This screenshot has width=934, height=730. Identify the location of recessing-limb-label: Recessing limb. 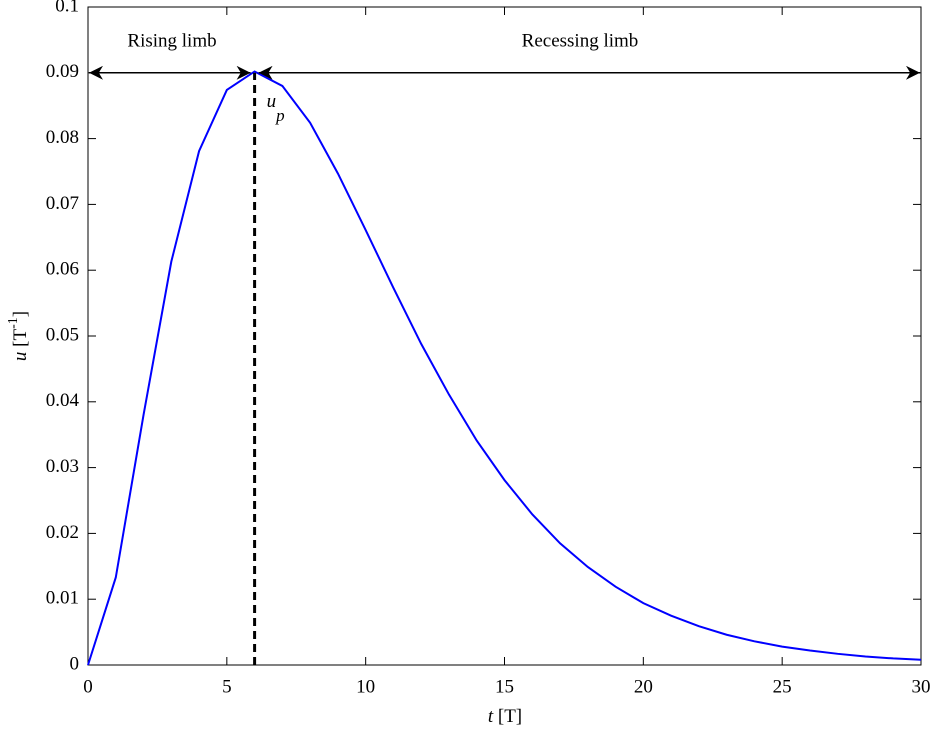
(580, 40).